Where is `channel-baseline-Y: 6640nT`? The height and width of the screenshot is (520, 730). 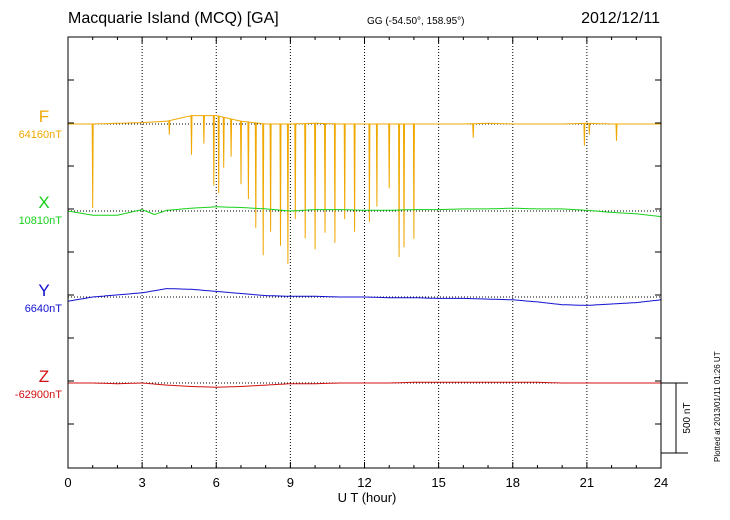
channel-baseline-Y: 6640nT is located at coordinates (44, 309).